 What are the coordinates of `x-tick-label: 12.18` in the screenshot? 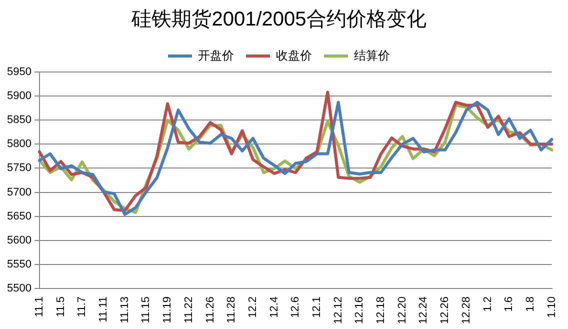 It's located at (381, 310).